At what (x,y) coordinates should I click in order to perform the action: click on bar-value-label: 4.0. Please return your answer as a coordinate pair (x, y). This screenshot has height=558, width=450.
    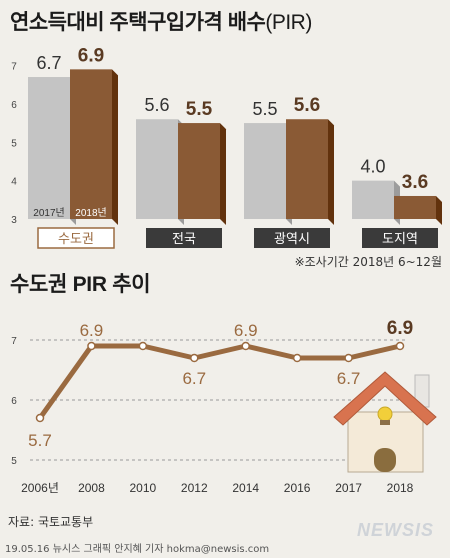
    Looking at the image, I should click on (372, 167).